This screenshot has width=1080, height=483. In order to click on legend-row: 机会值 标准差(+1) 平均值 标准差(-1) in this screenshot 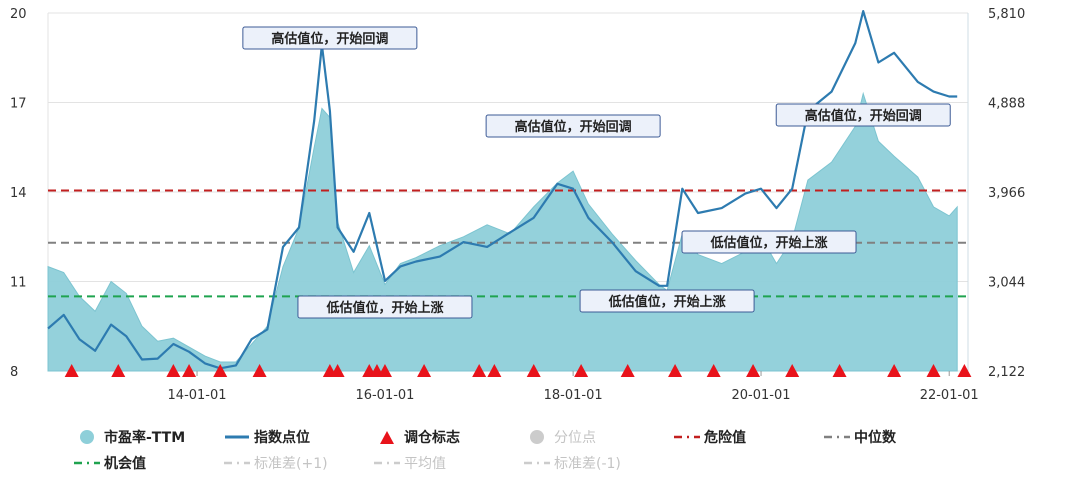, I will do `click(562, 463)`.